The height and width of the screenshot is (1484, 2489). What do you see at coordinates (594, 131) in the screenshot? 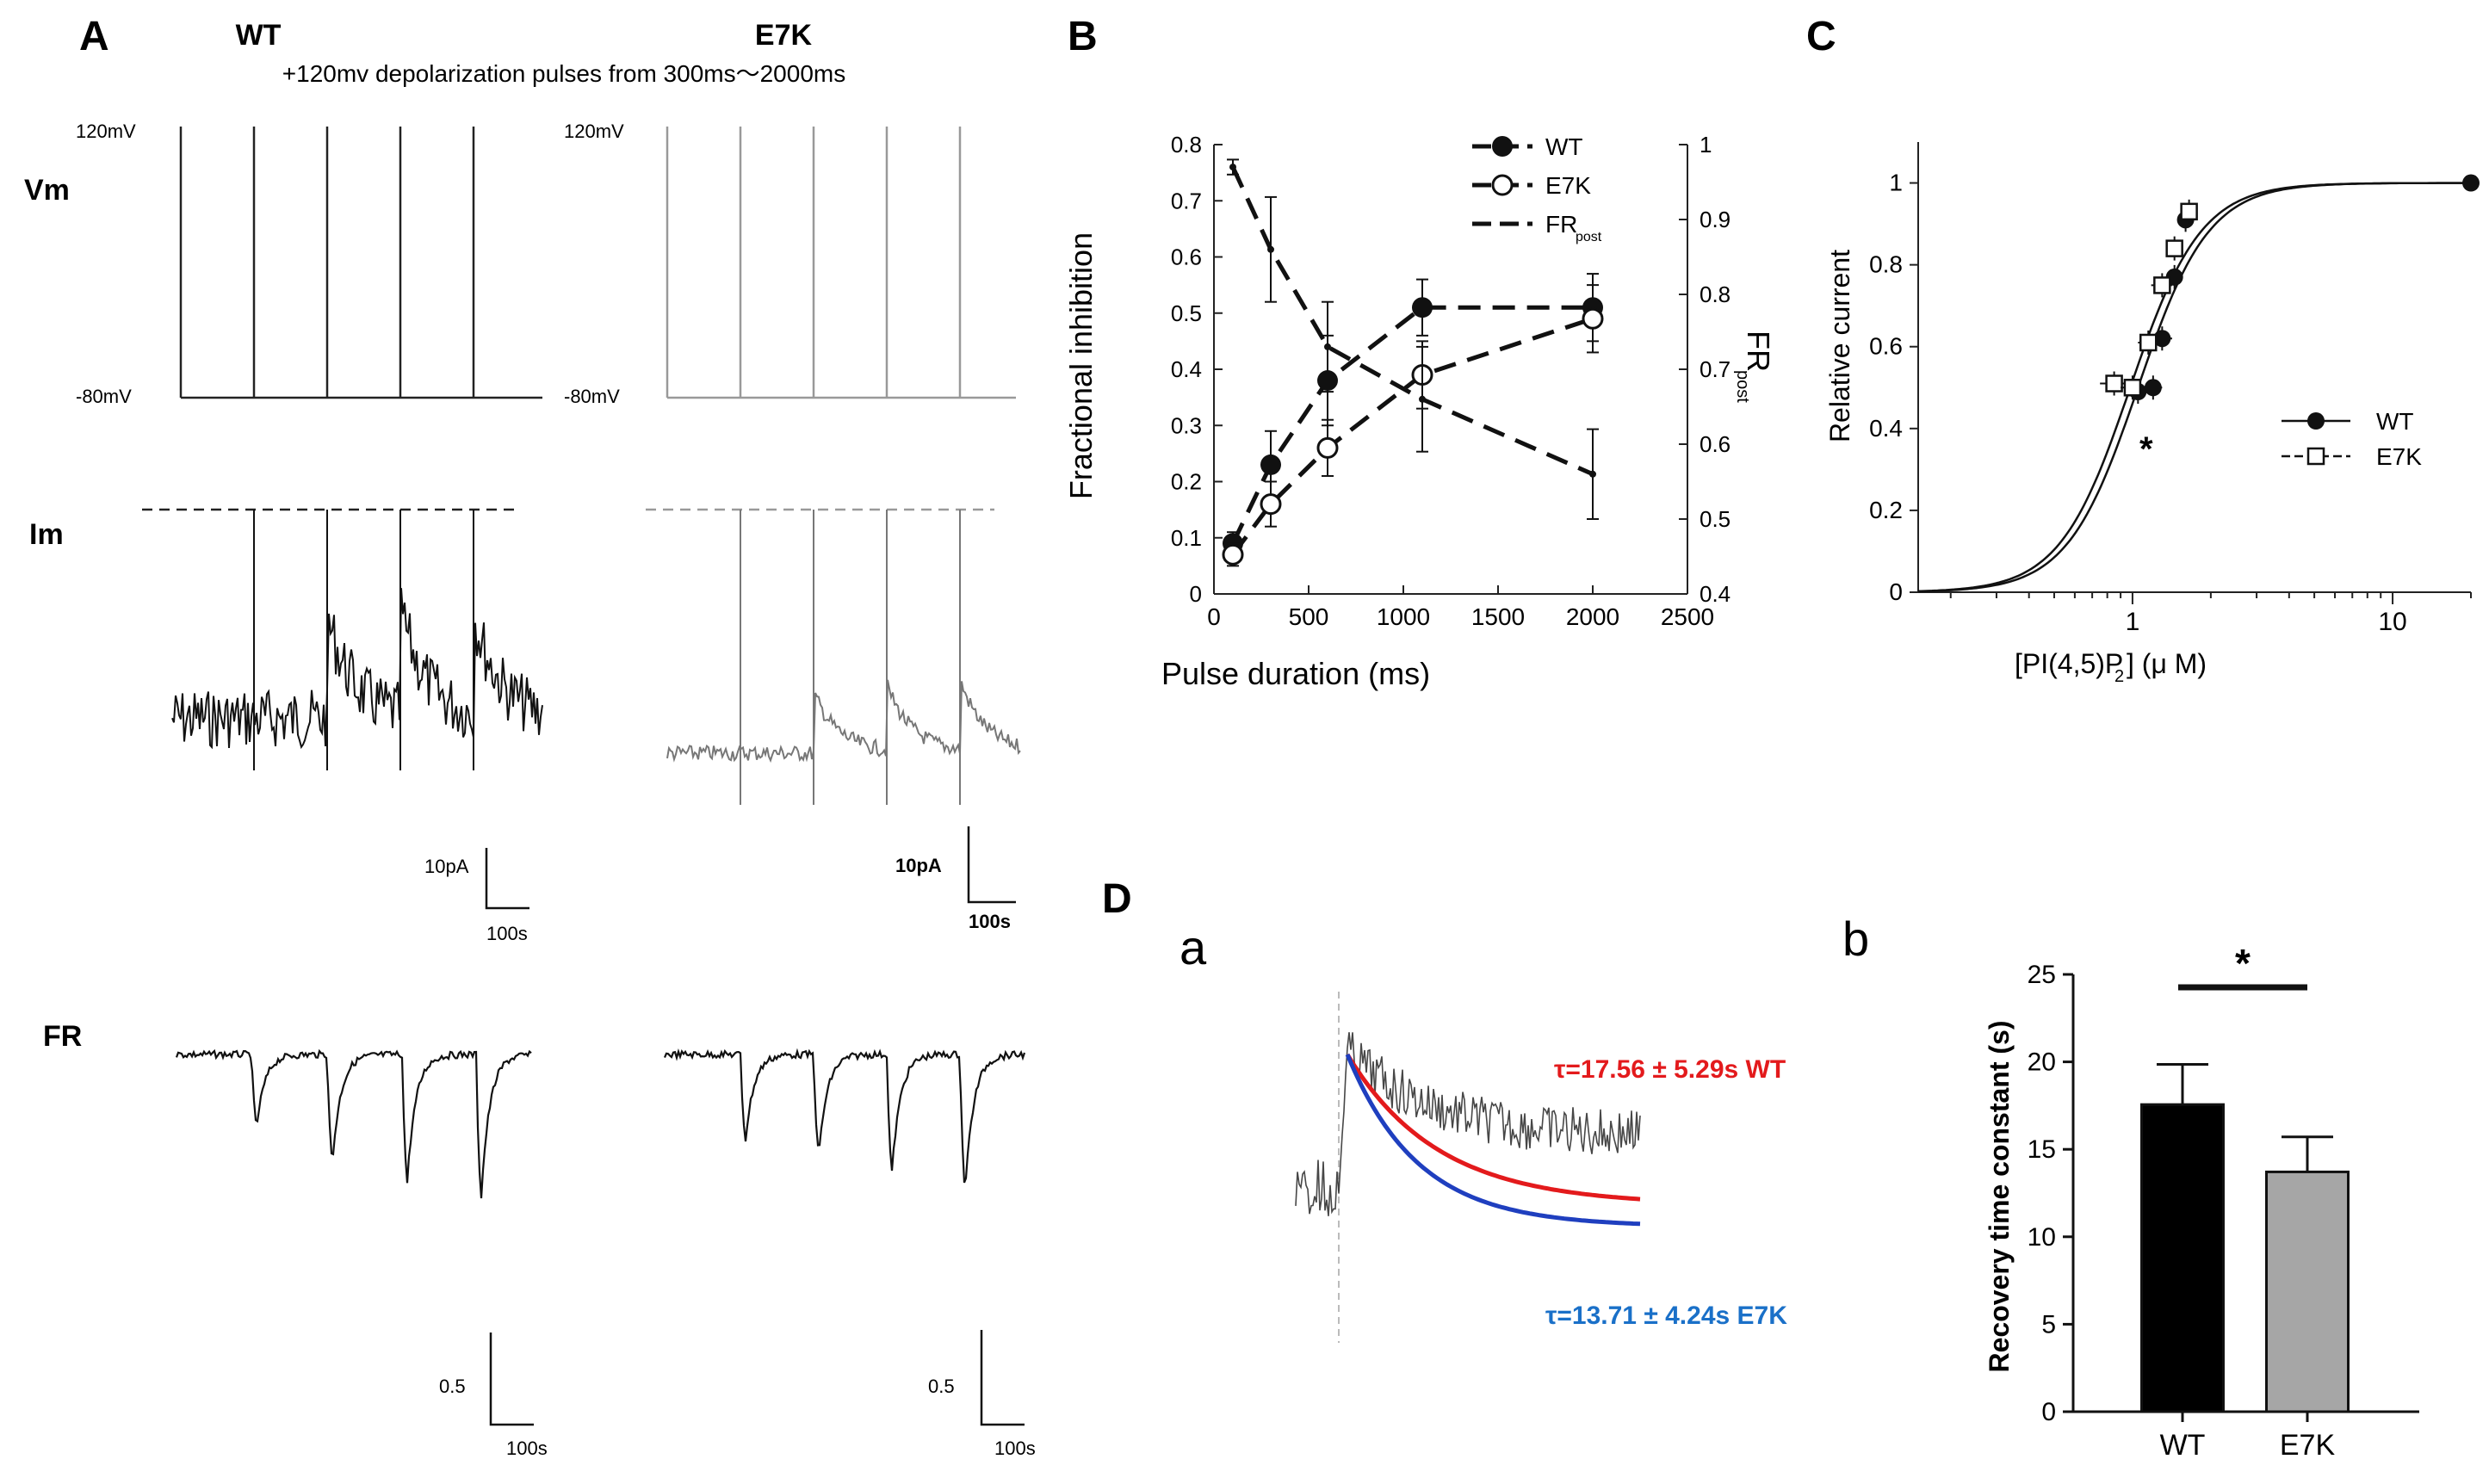
I see `e7k-vm-high: 120mV` at bounding box center [594, 131].